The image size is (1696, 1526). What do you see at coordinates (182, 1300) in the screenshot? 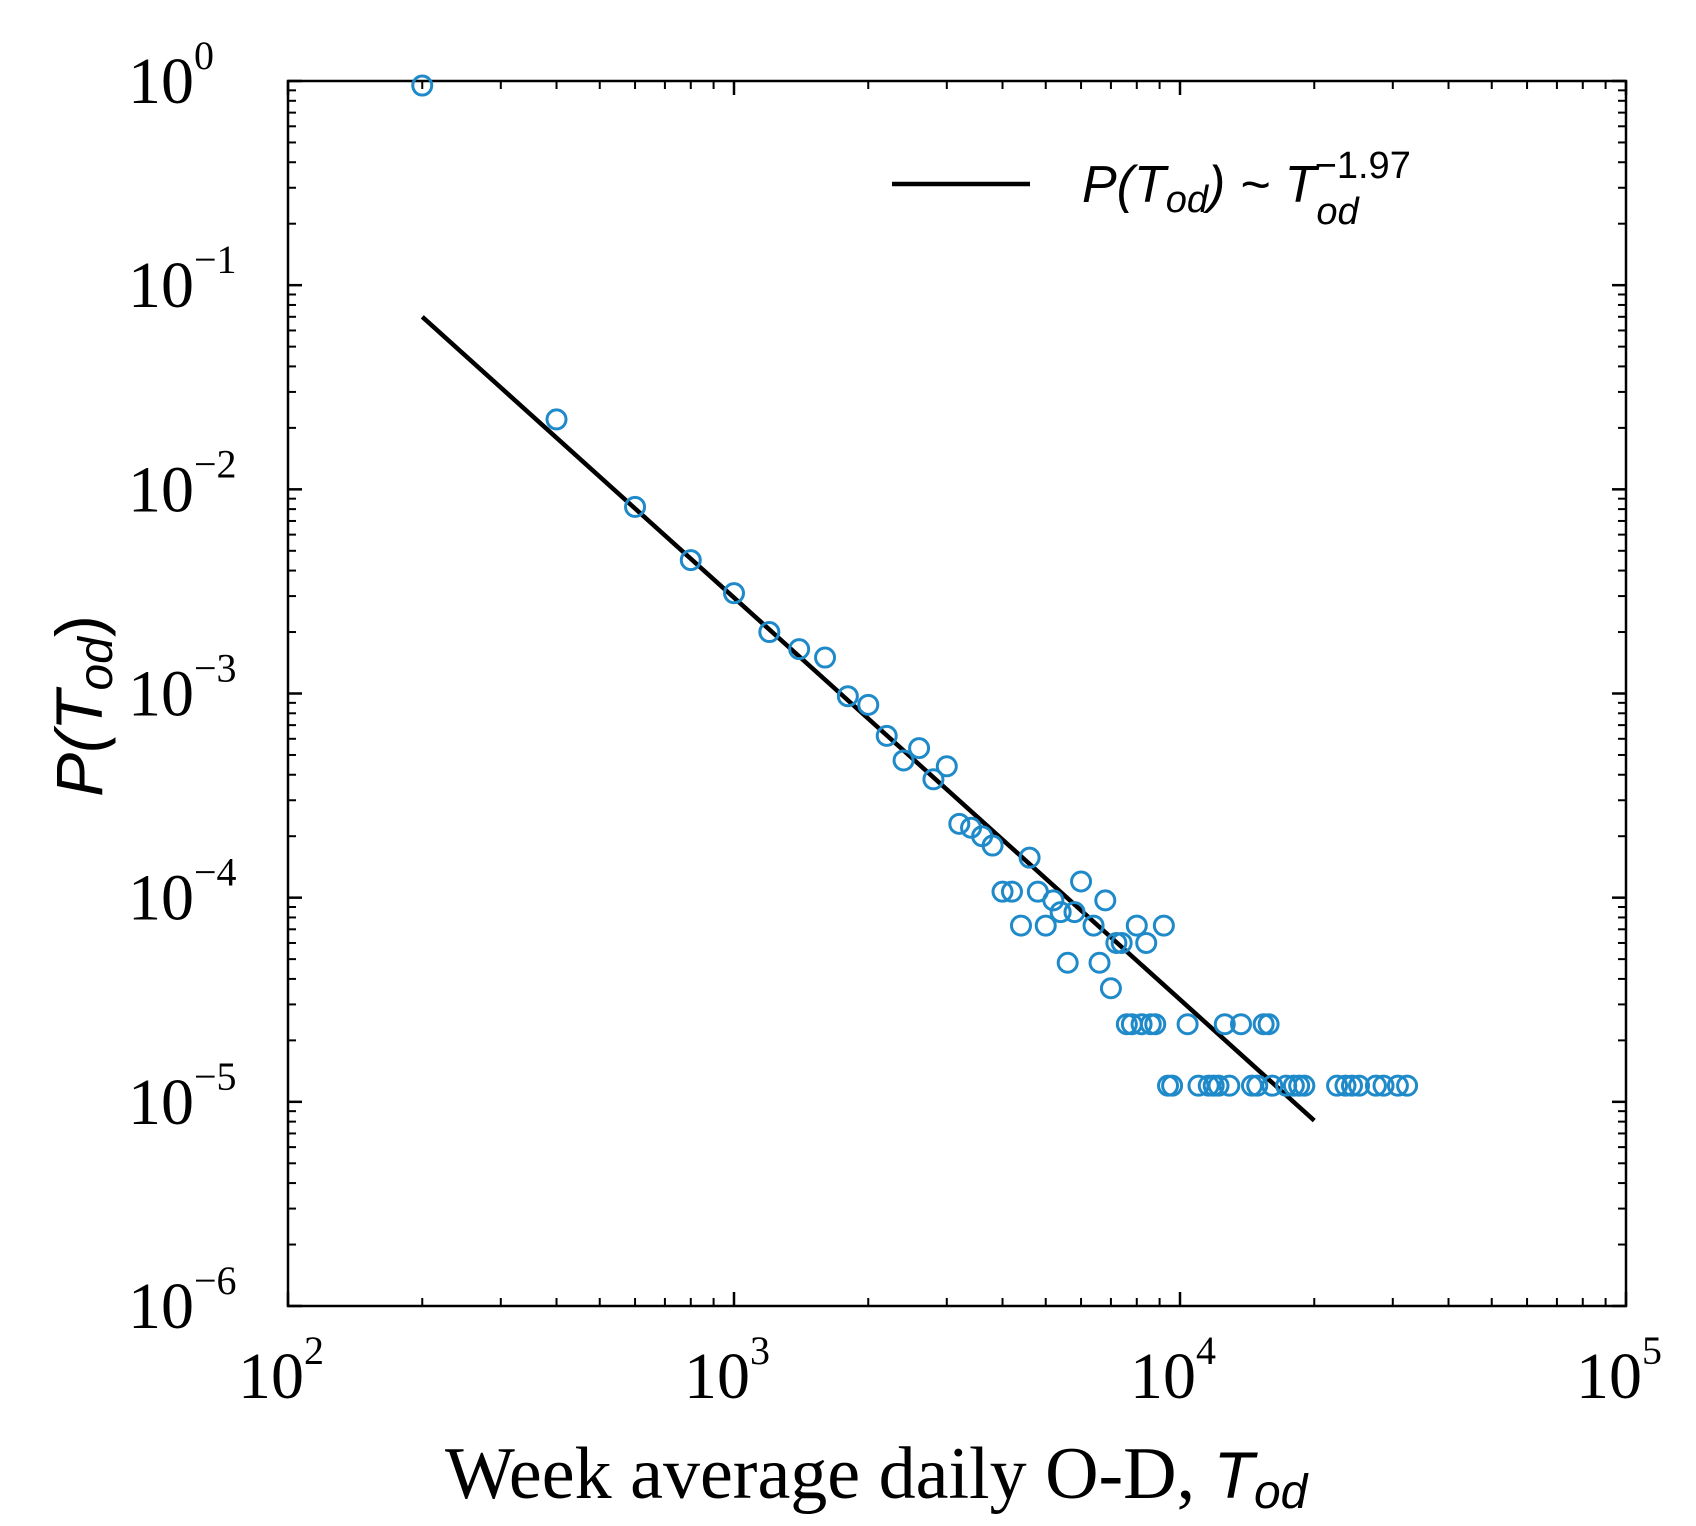
I see `y-tick-label: 10⁻⁶` at bounding box center [182, 1300].